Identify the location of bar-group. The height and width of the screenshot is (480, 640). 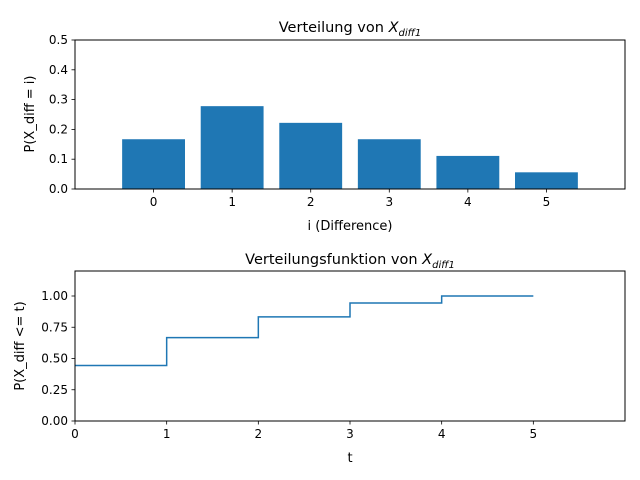
(350, 147).